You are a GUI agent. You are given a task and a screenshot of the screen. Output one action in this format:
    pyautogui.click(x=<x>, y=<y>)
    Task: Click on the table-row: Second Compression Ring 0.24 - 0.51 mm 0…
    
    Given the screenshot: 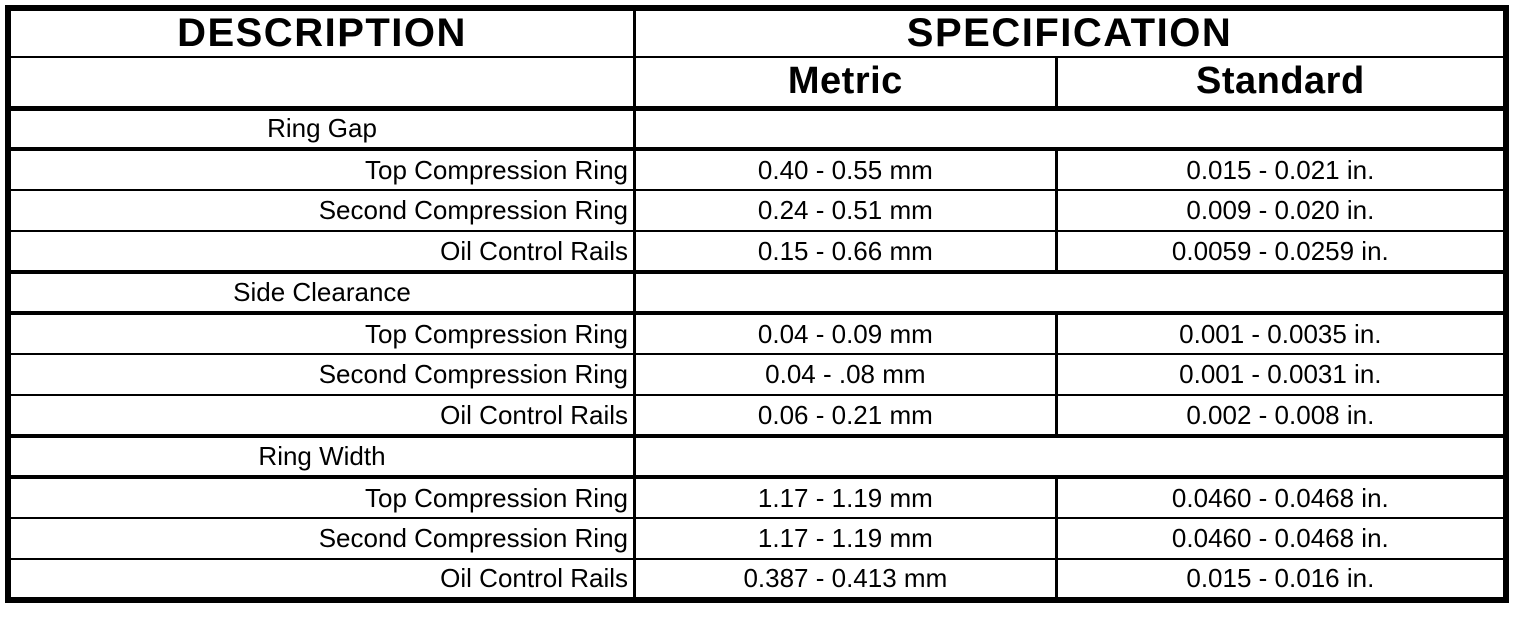 What is the action you would take?
    pyautogui.click(x=757, y=210)
    